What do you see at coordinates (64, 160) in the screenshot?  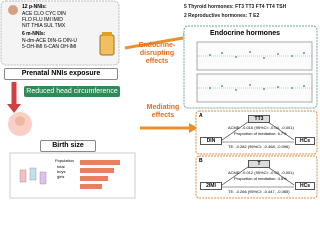 I see `legend-title: Population` at bounding box center [64, 160].